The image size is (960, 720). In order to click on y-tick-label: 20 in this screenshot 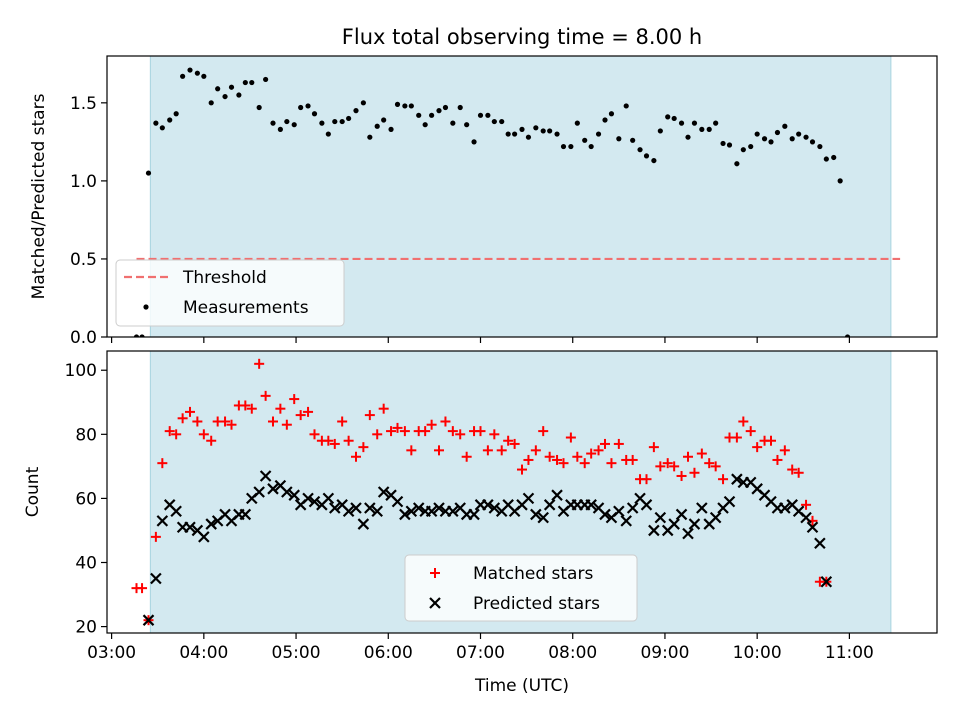, I will do `click(86, 628)`.